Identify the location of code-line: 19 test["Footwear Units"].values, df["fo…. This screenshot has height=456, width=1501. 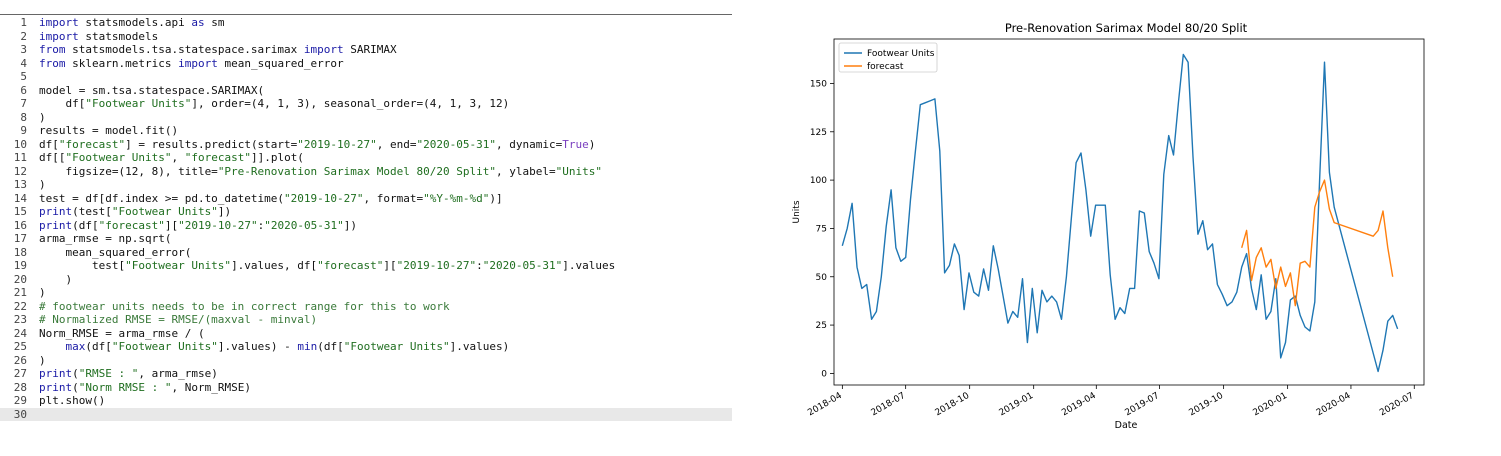
(366, 266).